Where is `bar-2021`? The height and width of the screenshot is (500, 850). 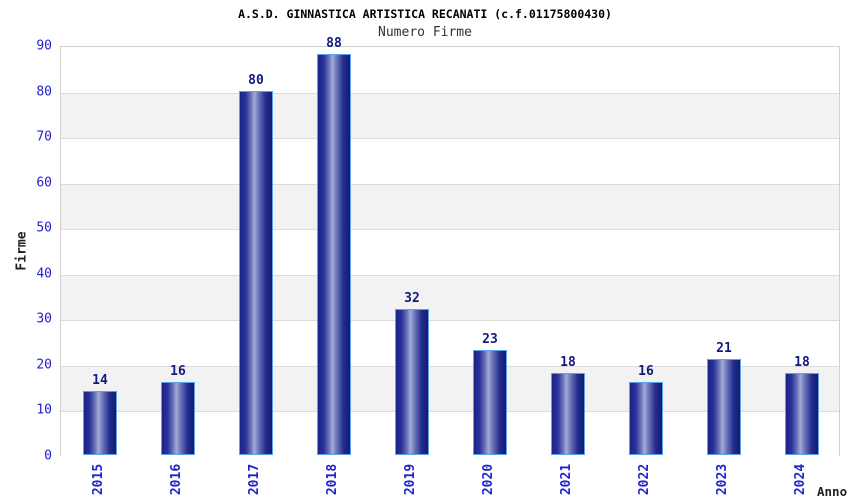
bar-2021 is located at coordinates (568, 414).